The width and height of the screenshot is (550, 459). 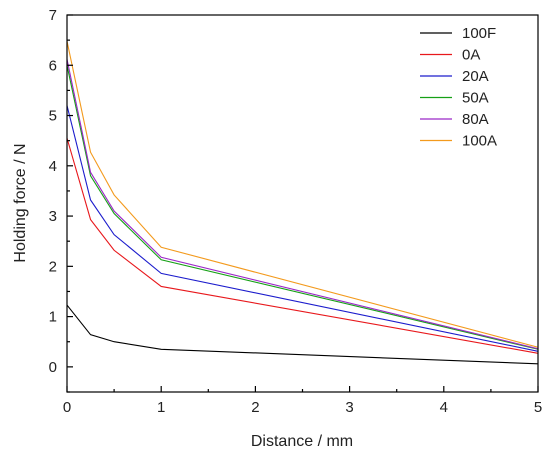 What do you see at coordinates (53, 317) in the screenshot?
I see `y-tick-label: 1` at bounding box center [53, 317].